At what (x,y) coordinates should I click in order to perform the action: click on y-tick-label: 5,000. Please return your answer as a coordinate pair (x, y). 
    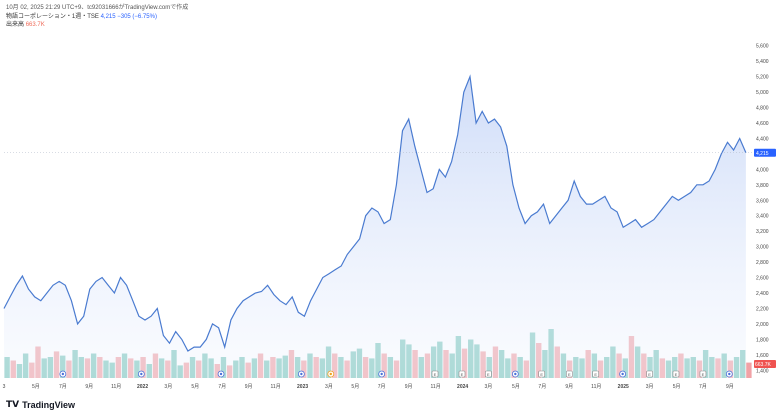
    Looking at the image, I should click on (762, 93).